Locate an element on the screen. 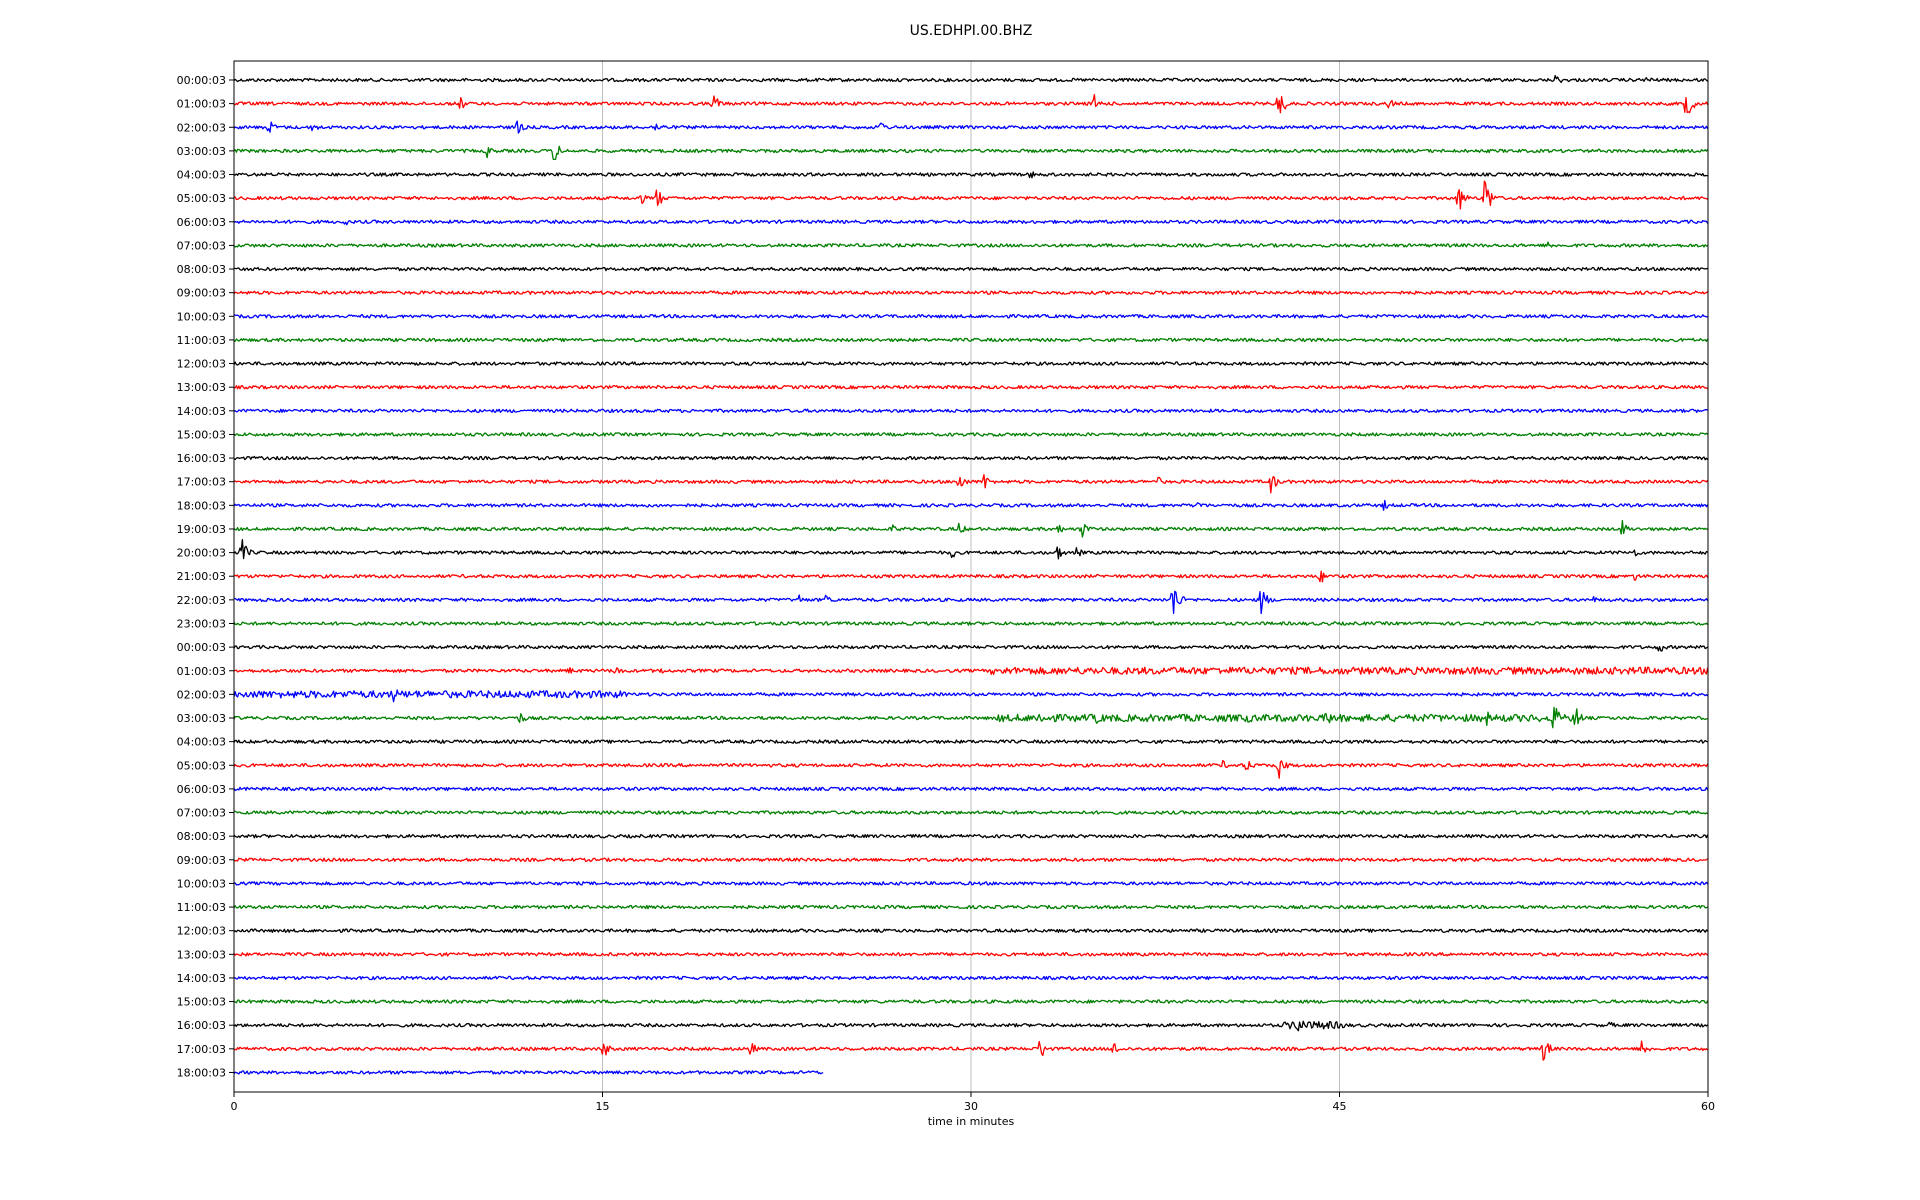 Image resolution: width=1920 pixels, height=1200 pixels. trace-label: 20:00:03 is located at coordinates (201, 553).